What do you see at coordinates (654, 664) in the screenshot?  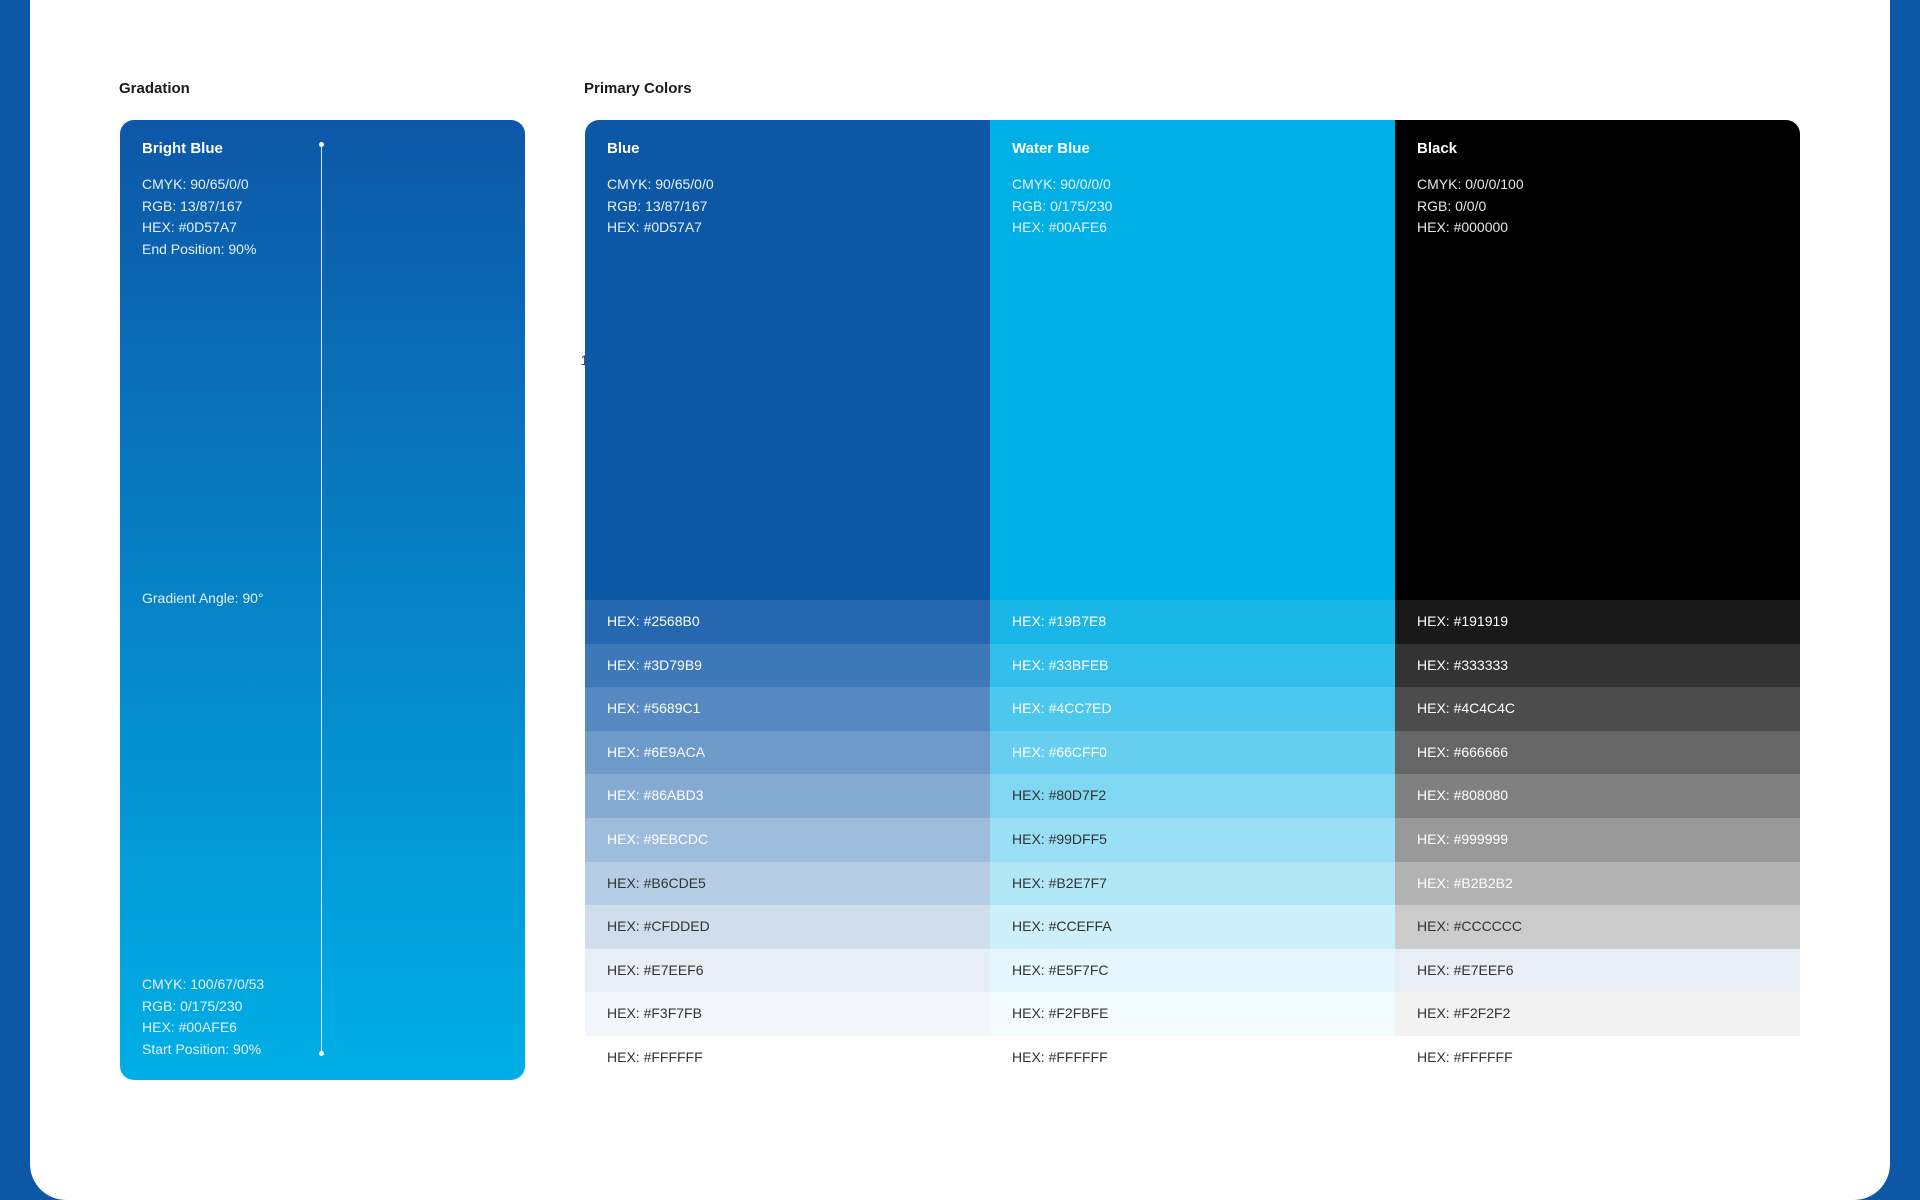 I see `tint-hex: HEX: #3D79B9` at bounding box center [654, 664].